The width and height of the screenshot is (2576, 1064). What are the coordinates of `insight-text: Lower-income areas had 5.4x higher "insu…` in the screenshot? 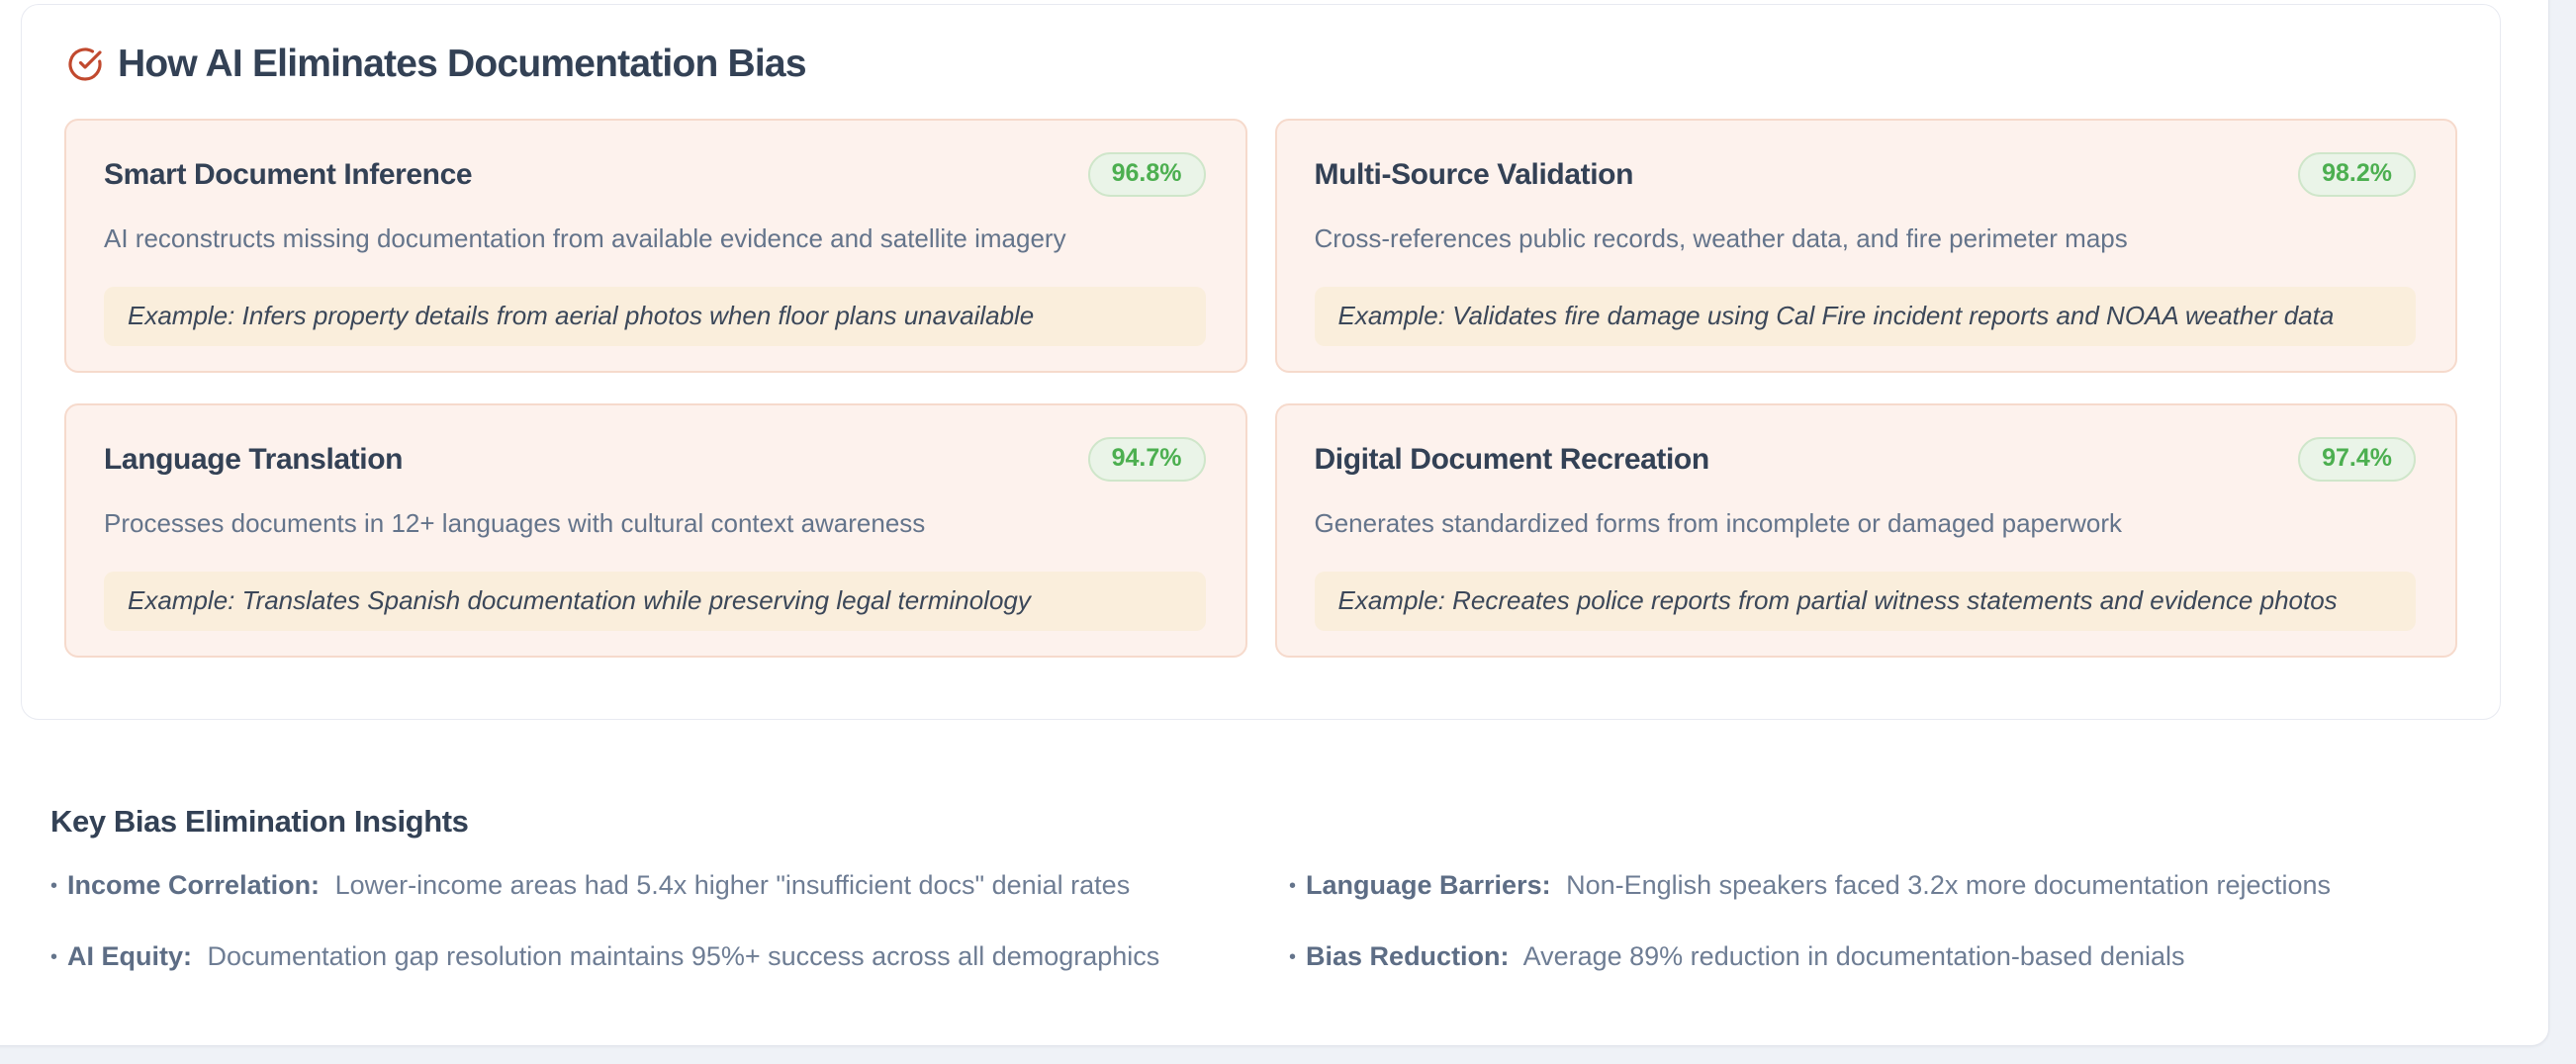 It's located at (732, 885).